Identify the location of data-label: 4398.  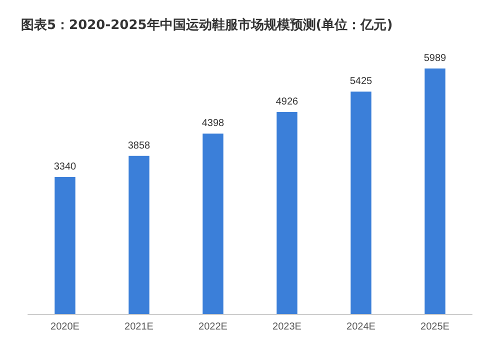
(213, 124).